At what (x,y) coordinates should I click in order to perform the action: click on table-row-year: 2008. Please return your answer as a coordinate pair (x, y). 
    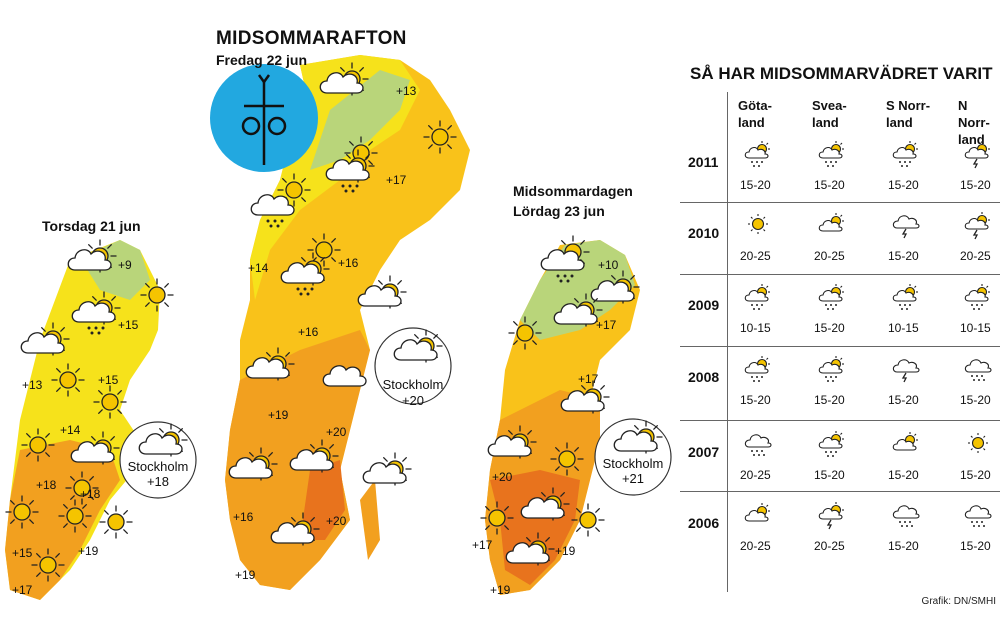
    Looking at the image, I should click on (704, 377).